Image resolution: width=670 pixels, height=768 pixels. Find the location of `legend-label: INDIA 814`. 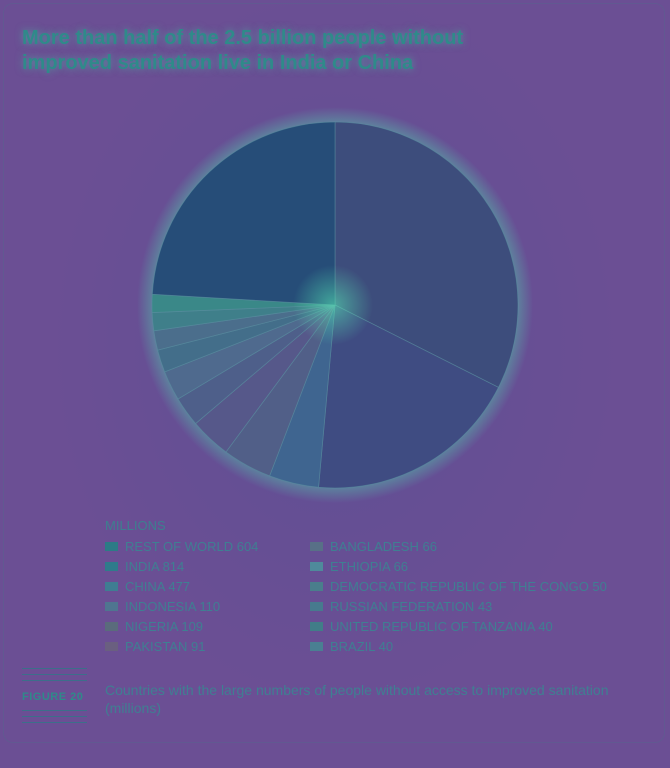

legend-label: INDIA 814 is located at coordinates (155, 566).